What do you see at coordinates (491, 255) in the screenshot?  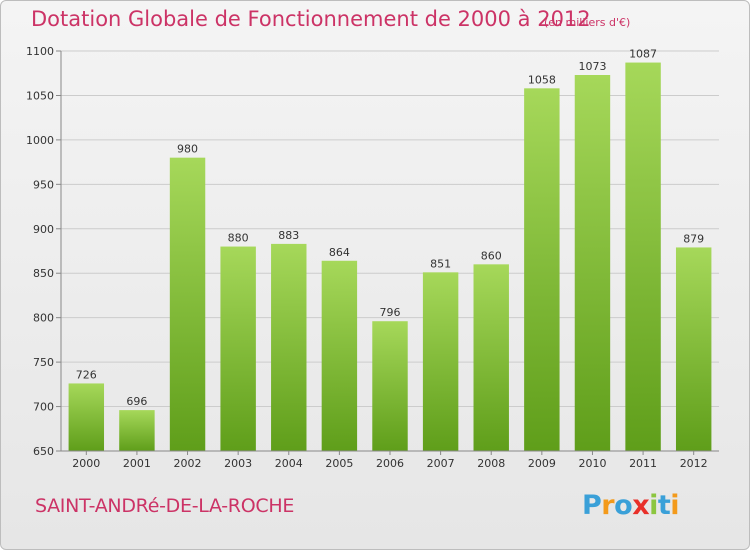 I see `value-label-2008: 860` at bounding box center [491, 255].